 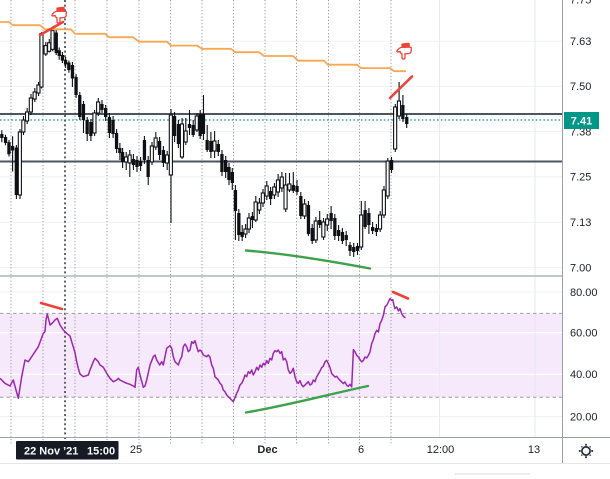 I want to click on svg-text: 7.38, so click(x=580, y=132).